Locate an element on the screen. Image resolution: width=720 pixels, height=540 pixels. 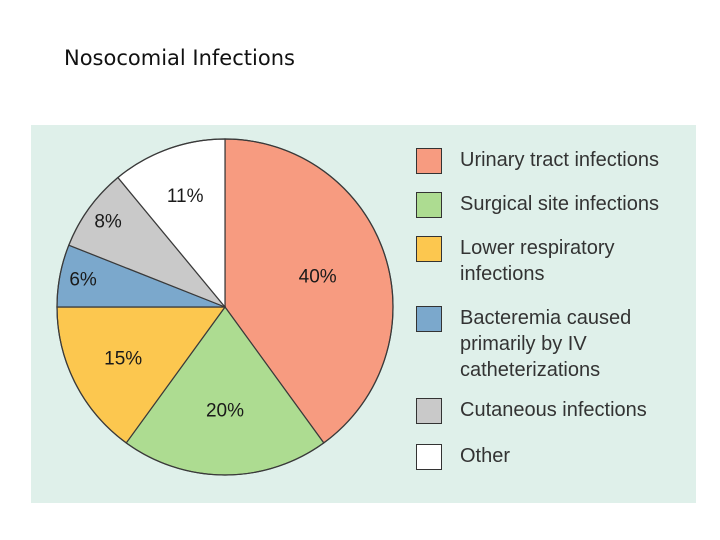
legend-label-line: infections is located at coordinates (502, 274).